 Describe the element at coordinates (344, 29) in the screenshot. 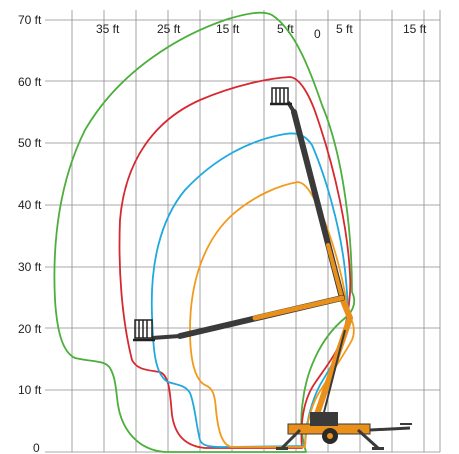

I see `x-label-5-ft-right: 5 ft` at that location.